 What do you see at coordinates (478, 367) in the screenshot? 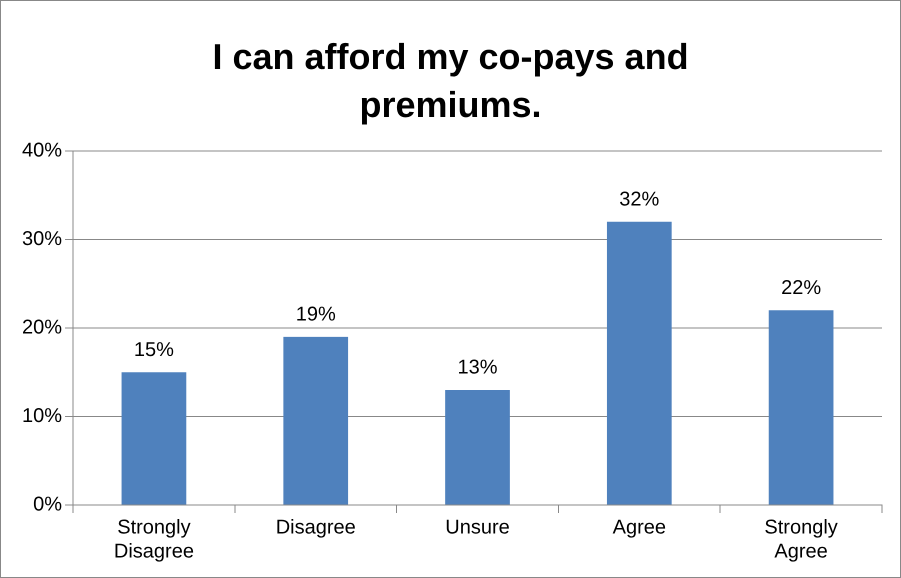
I see `data-label: 13%` at bounding box center [478, 367].